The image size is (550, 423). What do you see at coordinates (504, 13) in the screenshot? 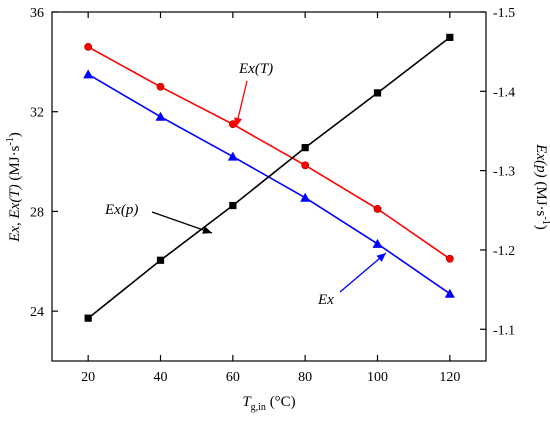
I see `y-right-tick-label: -1.5` at bounding box center [504, 13].